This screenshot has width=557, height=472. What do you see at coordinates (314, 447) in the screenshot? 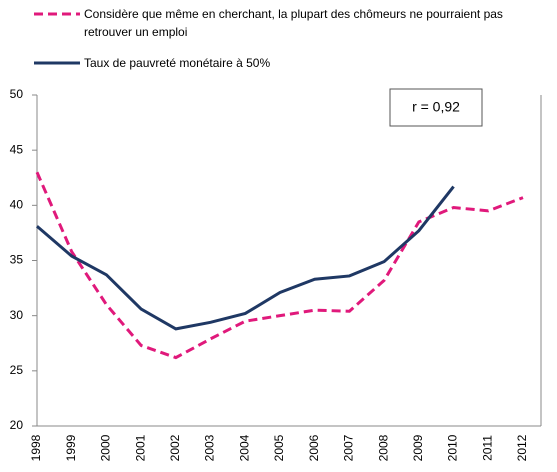
I see `x-tick-label: 2006` at bounding box center [314, 447].